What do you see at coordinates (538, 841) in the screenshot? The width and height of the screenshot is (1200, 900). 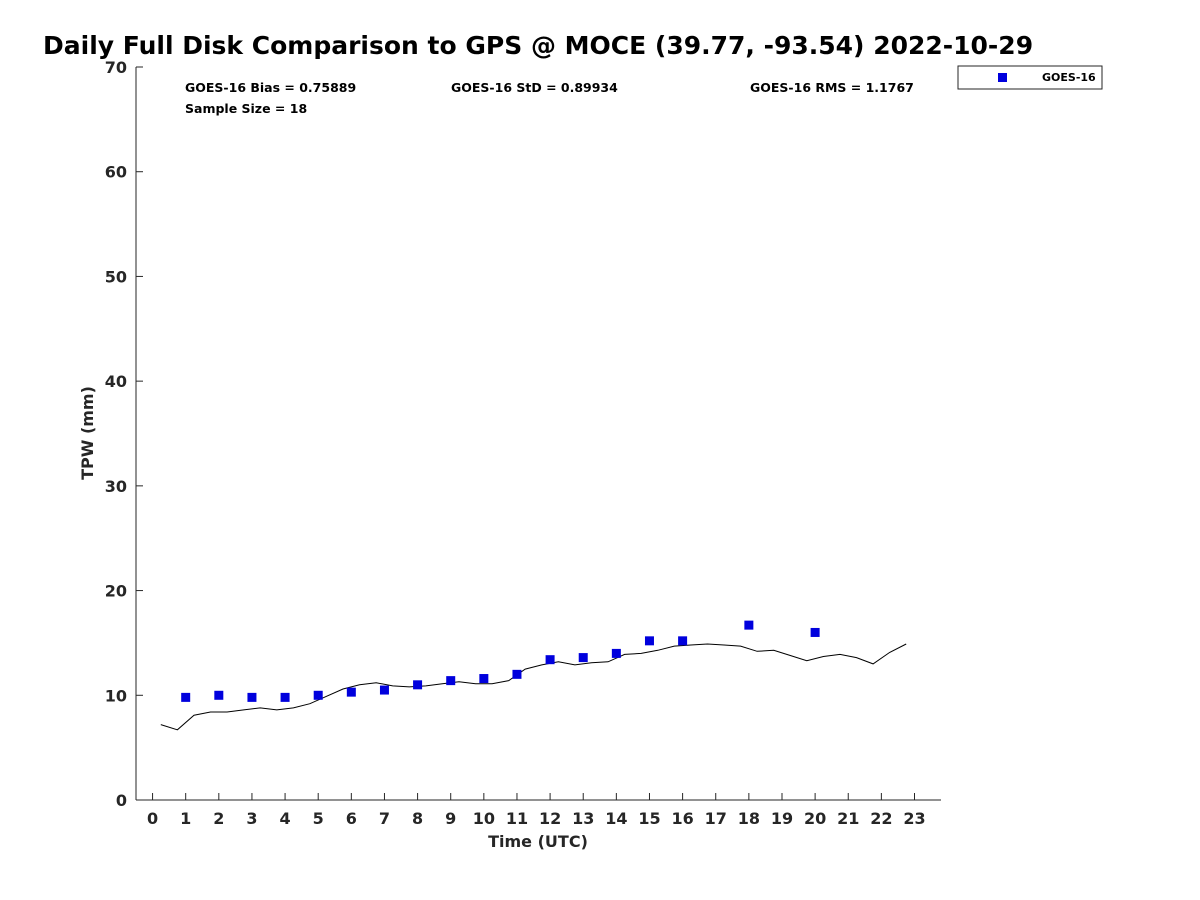 I see `x-axis-label: Time (UTC)` at bounding box center [538, 841].